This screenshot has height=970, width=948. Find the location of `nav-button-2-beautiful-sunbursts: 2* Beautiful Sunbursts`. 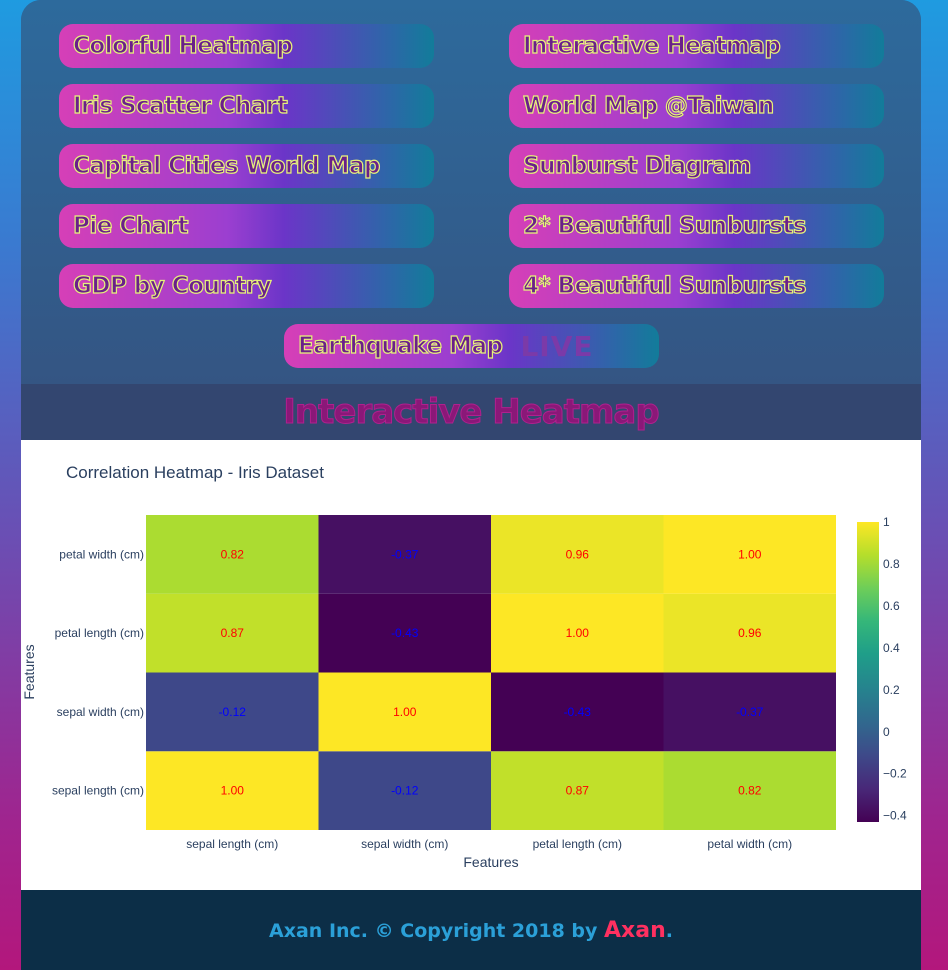

nav-button-2-beautiful-sunbursts: 2* Beautiful Sunbursts is located at coordinates (696, 226).